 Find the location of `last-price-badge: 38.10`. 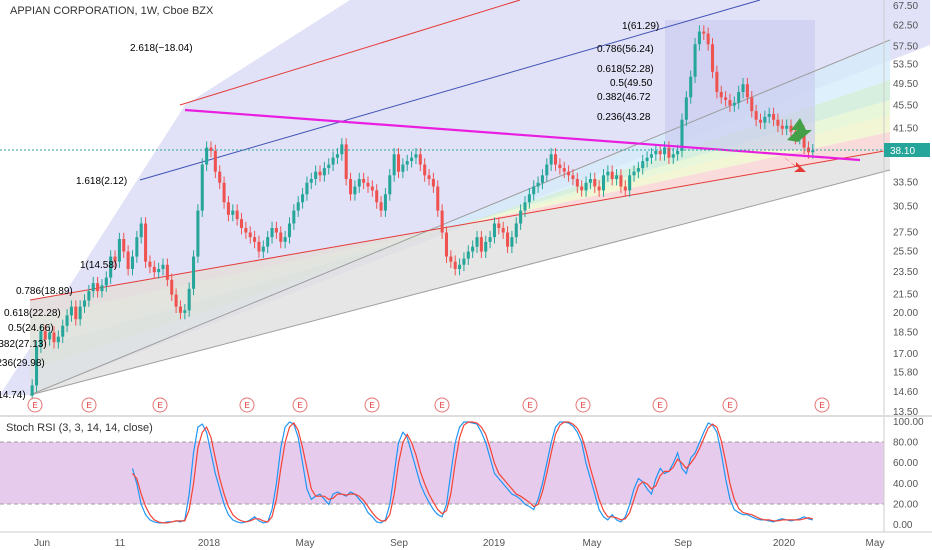

last-price-badge: 38.10 is located at coordinates (907, 150).